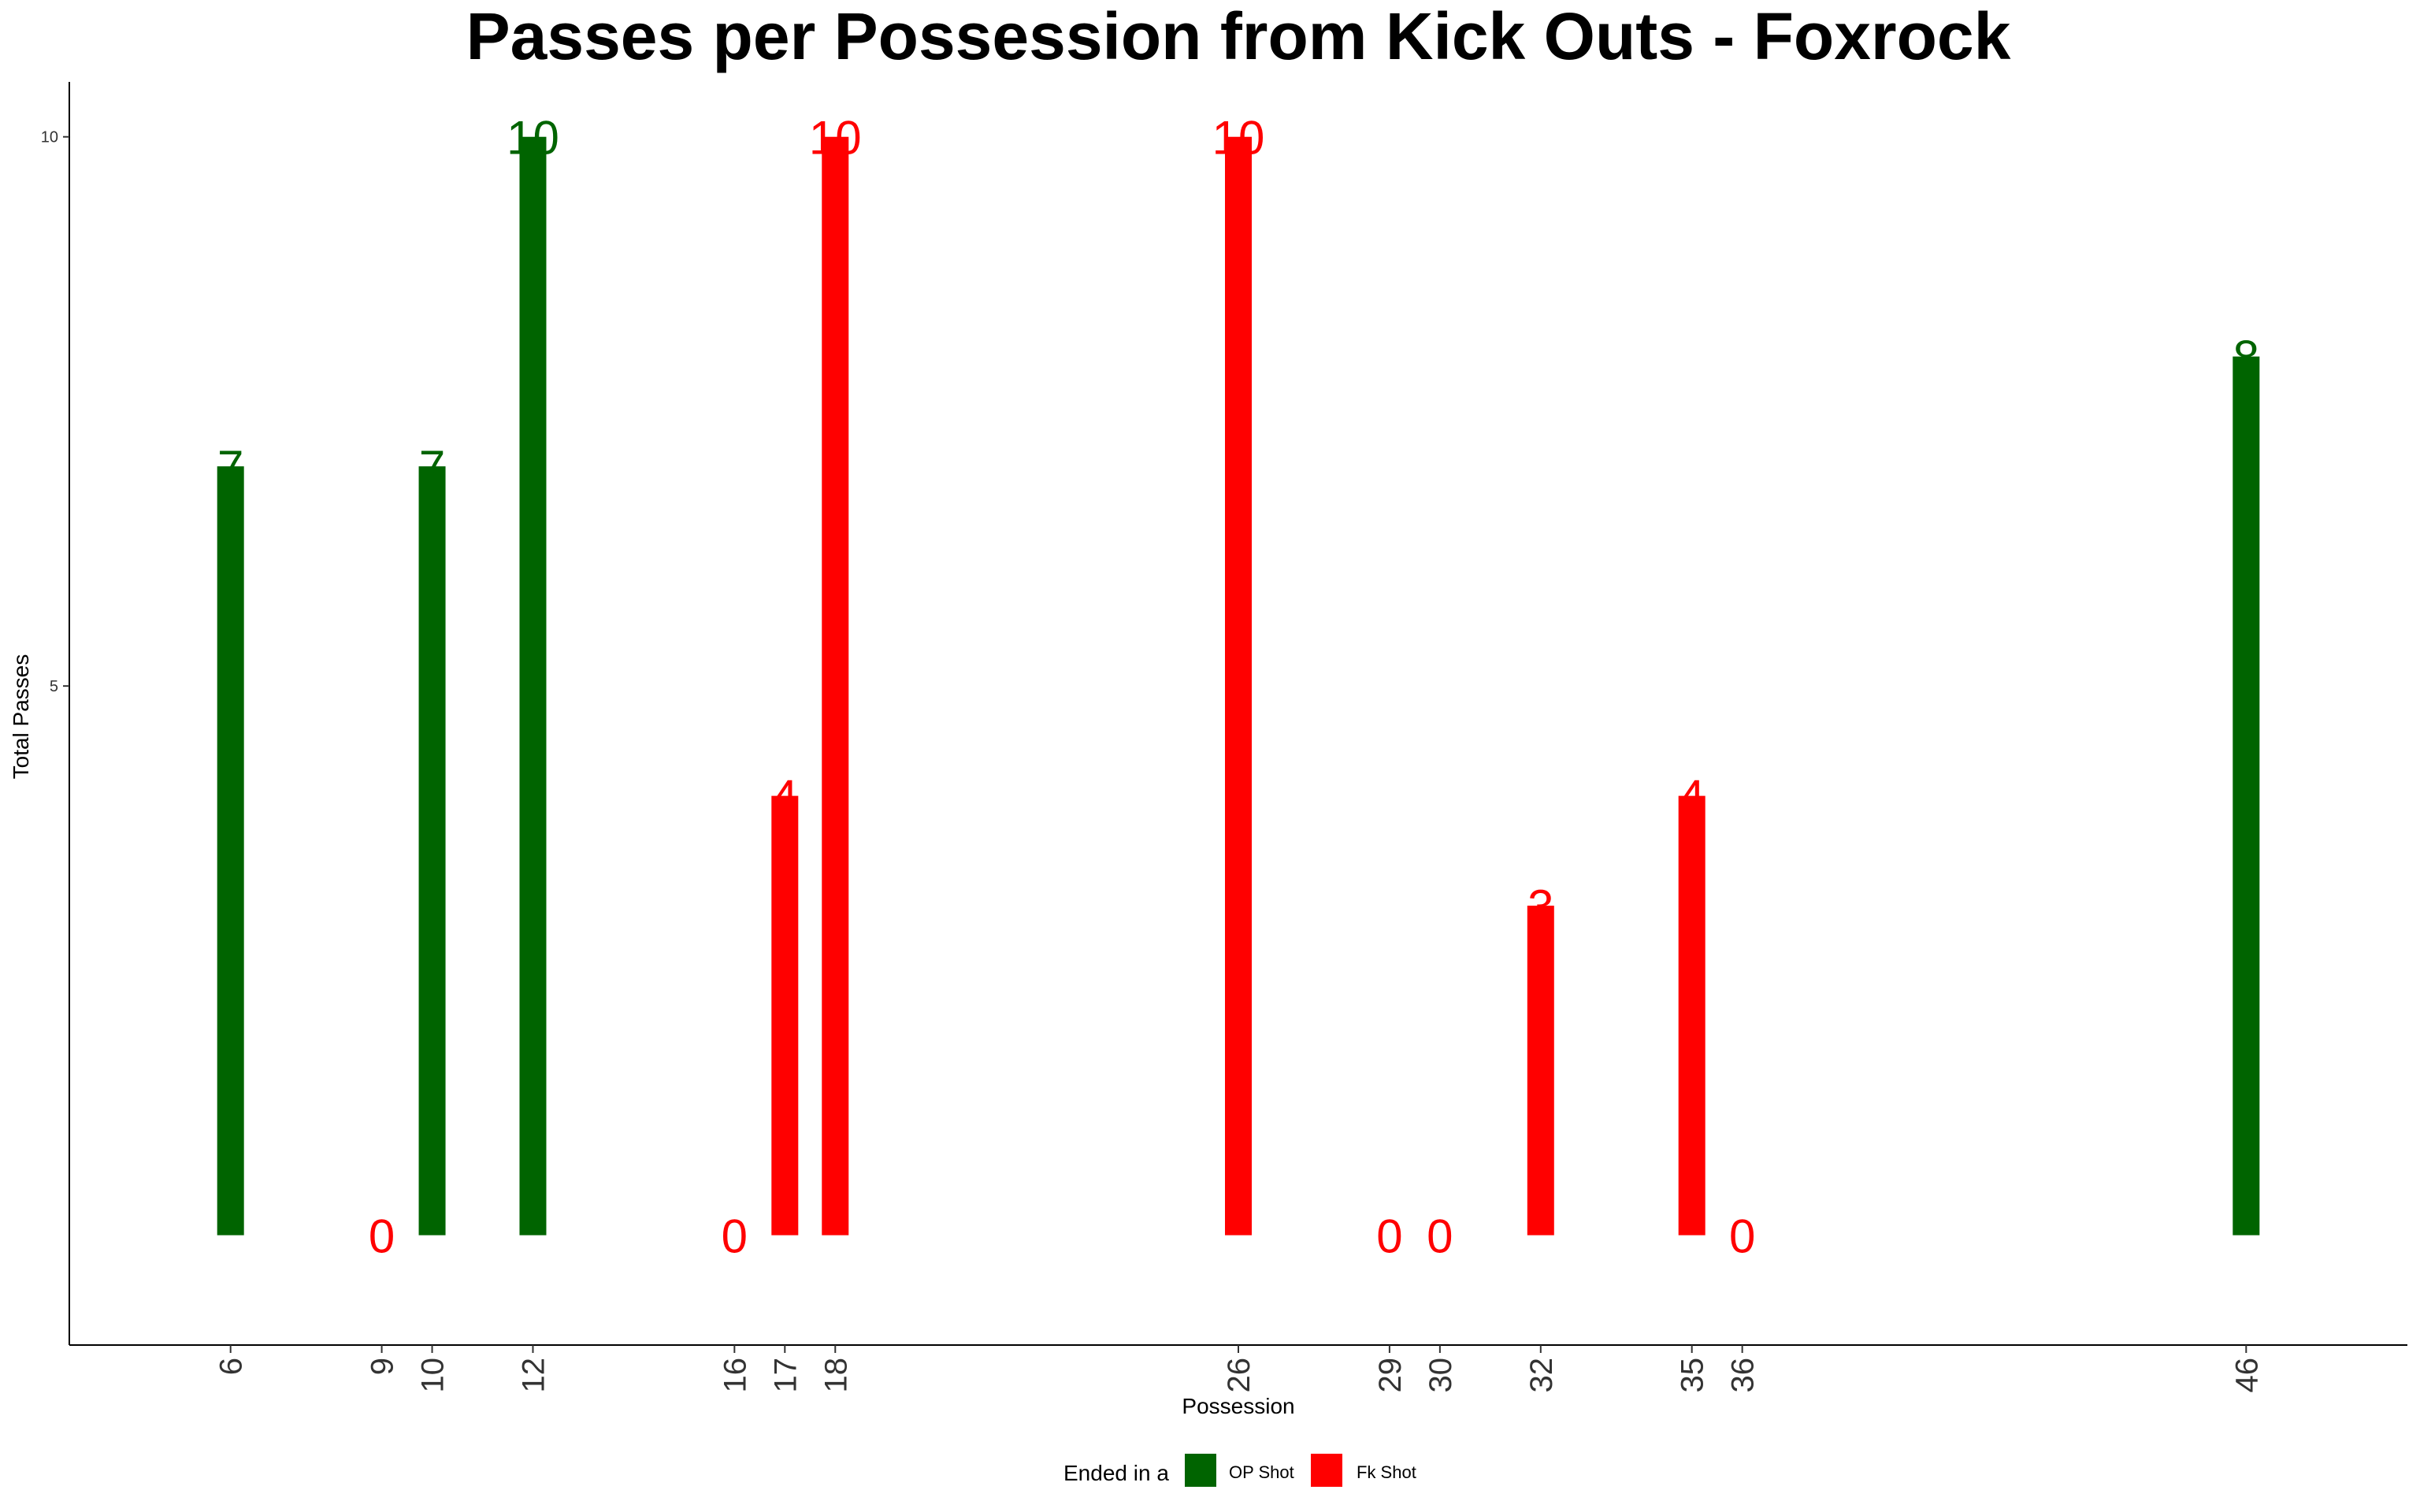  Describe the element at coordinates (231, 1366) in the screenshot. I see `x-tick-label: 6` at that location.